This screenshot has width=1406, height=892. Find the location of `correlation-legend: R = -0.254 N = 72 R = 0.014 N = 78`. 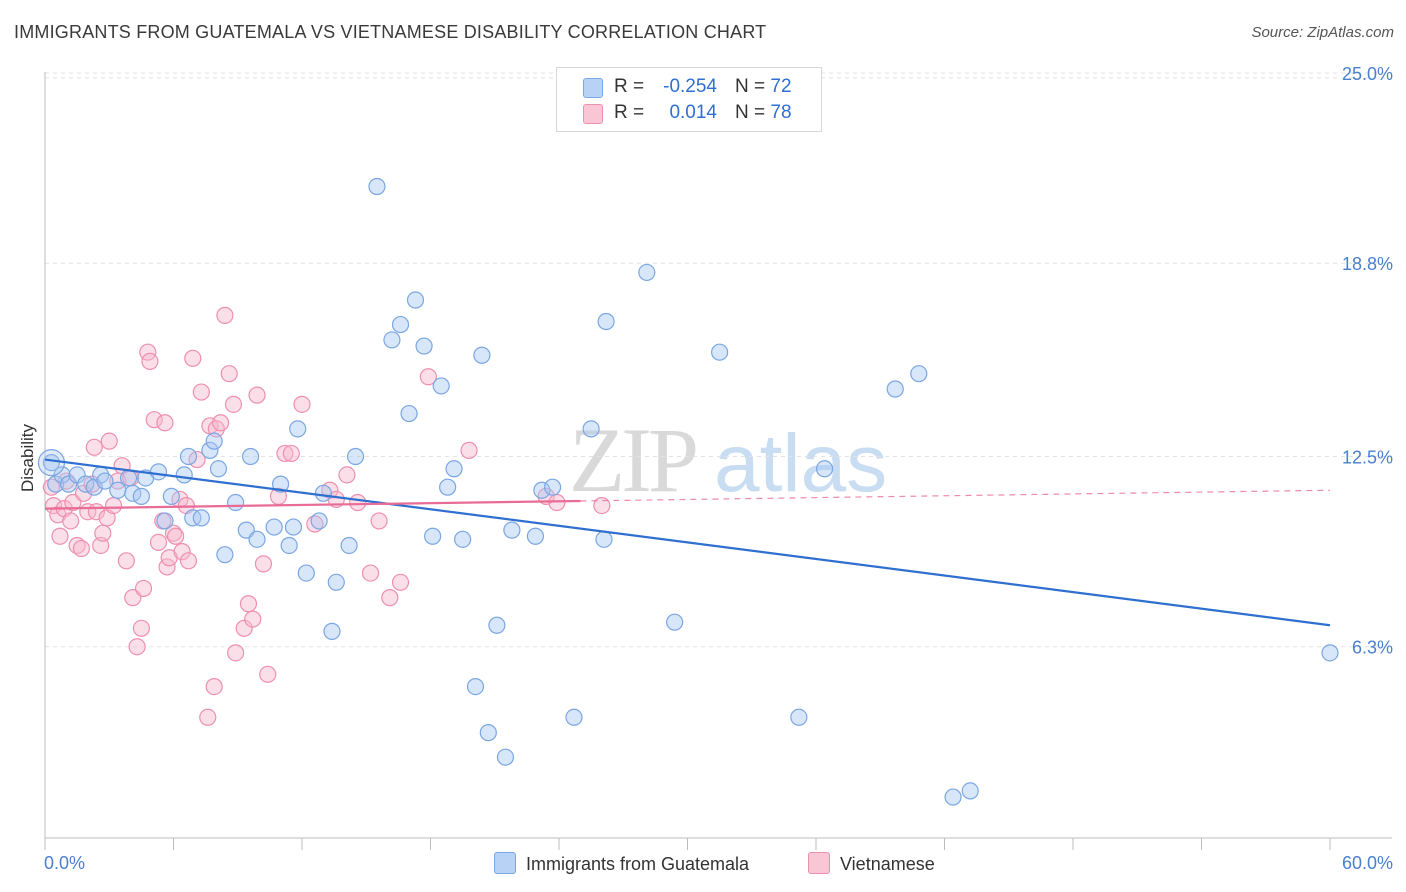

correlation-legend: R = -0.254 N = 72 R = 0.014 N = 78 is located at coordinates (689, 99).